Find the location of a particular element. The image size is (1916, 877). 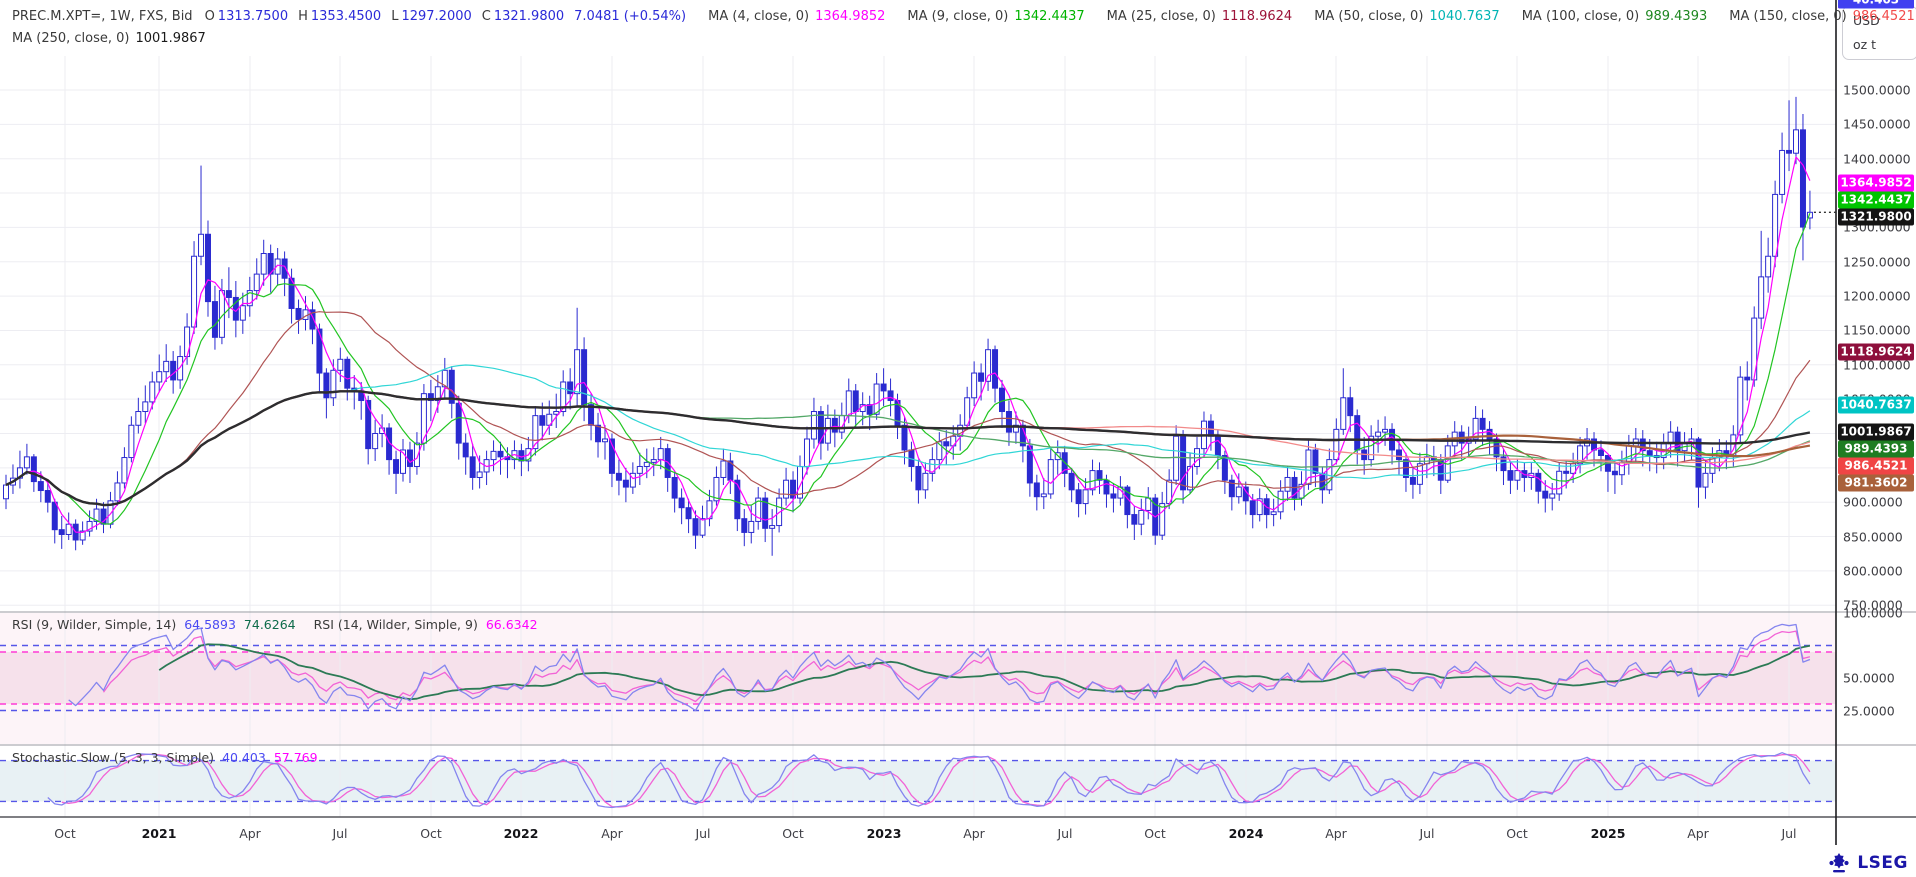

rsi-axis-tick: 50.0000 is located at coordinates (1869, 678).